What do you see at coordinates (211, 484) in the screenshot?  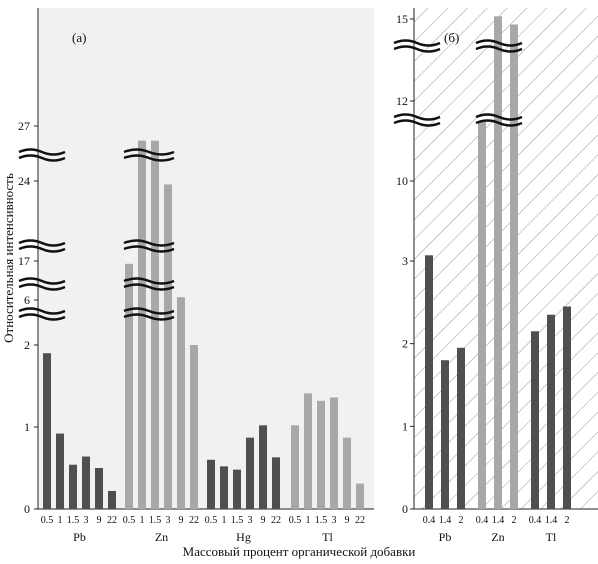 I see `bar-hg-0.5` at bounding box center [211, 484].